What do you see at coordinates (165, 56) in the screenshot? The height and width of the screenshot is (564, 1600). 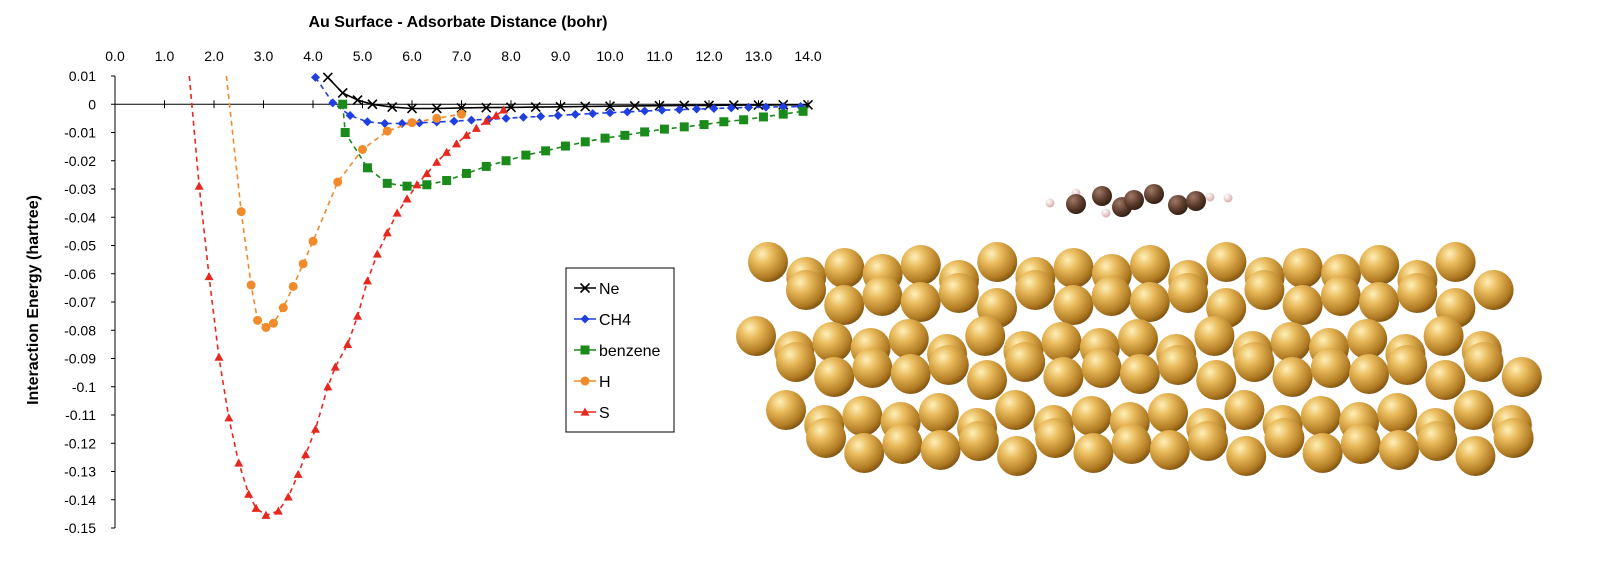 I see `x-tick-label: 1.0` at bounding box center [165, 56].